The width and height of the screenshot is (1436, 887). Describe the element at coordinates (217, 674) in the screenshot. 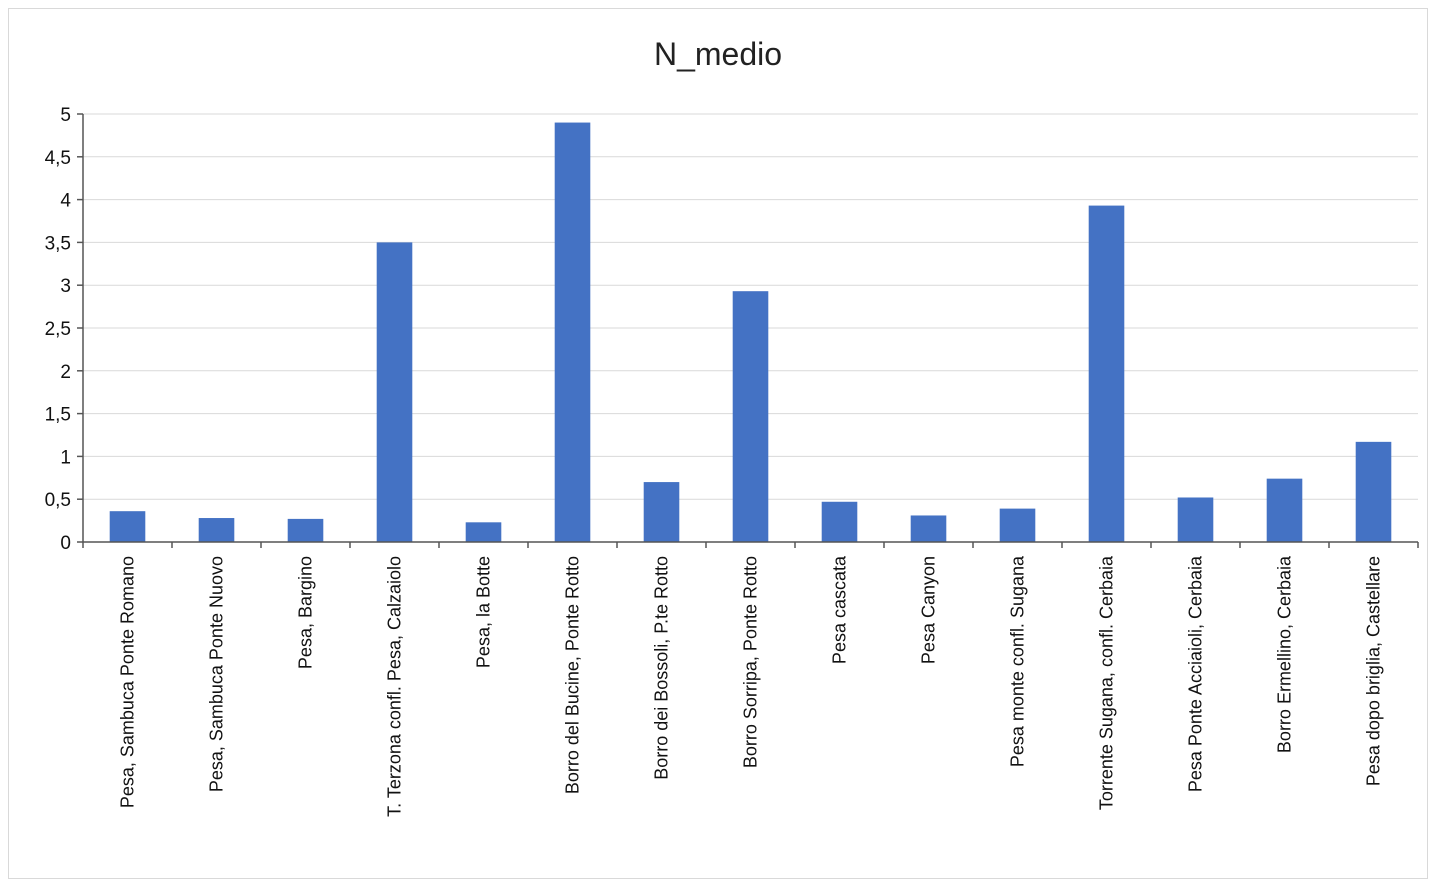

I see `x-category-label: Pesa, Sambuca Ponte Nuovo` at that location.